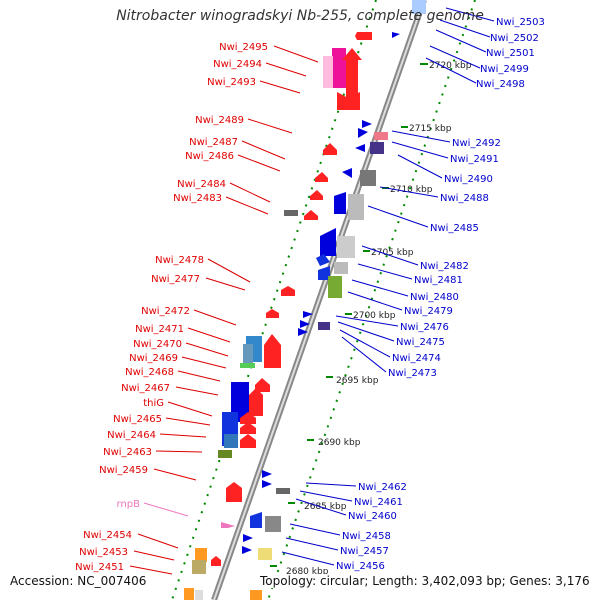 This screenshot has height=600, width=600. What do you see at coordinates (231, 82) in the screenshot?
I see `gene-label: Nwi_2493` at bounding box center [231, 82].